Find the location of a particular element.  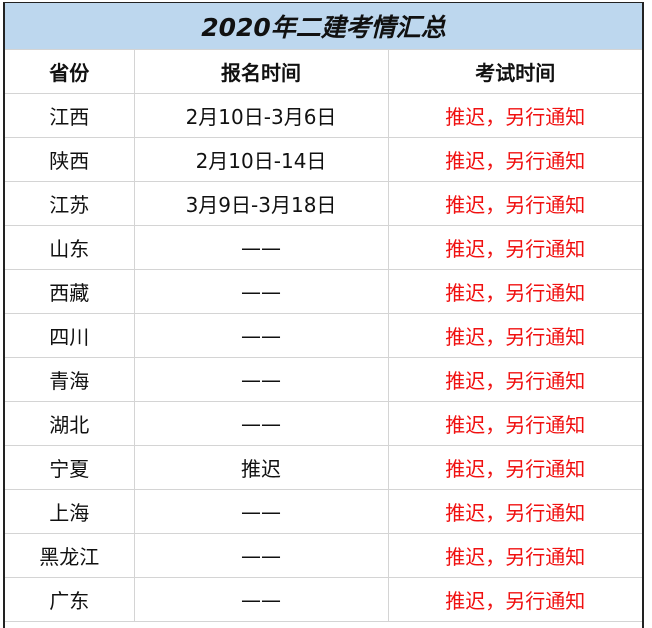

table-row: 陕西 2月10日-14日 推迟，另行通知 is located at coordinates (323, 159).